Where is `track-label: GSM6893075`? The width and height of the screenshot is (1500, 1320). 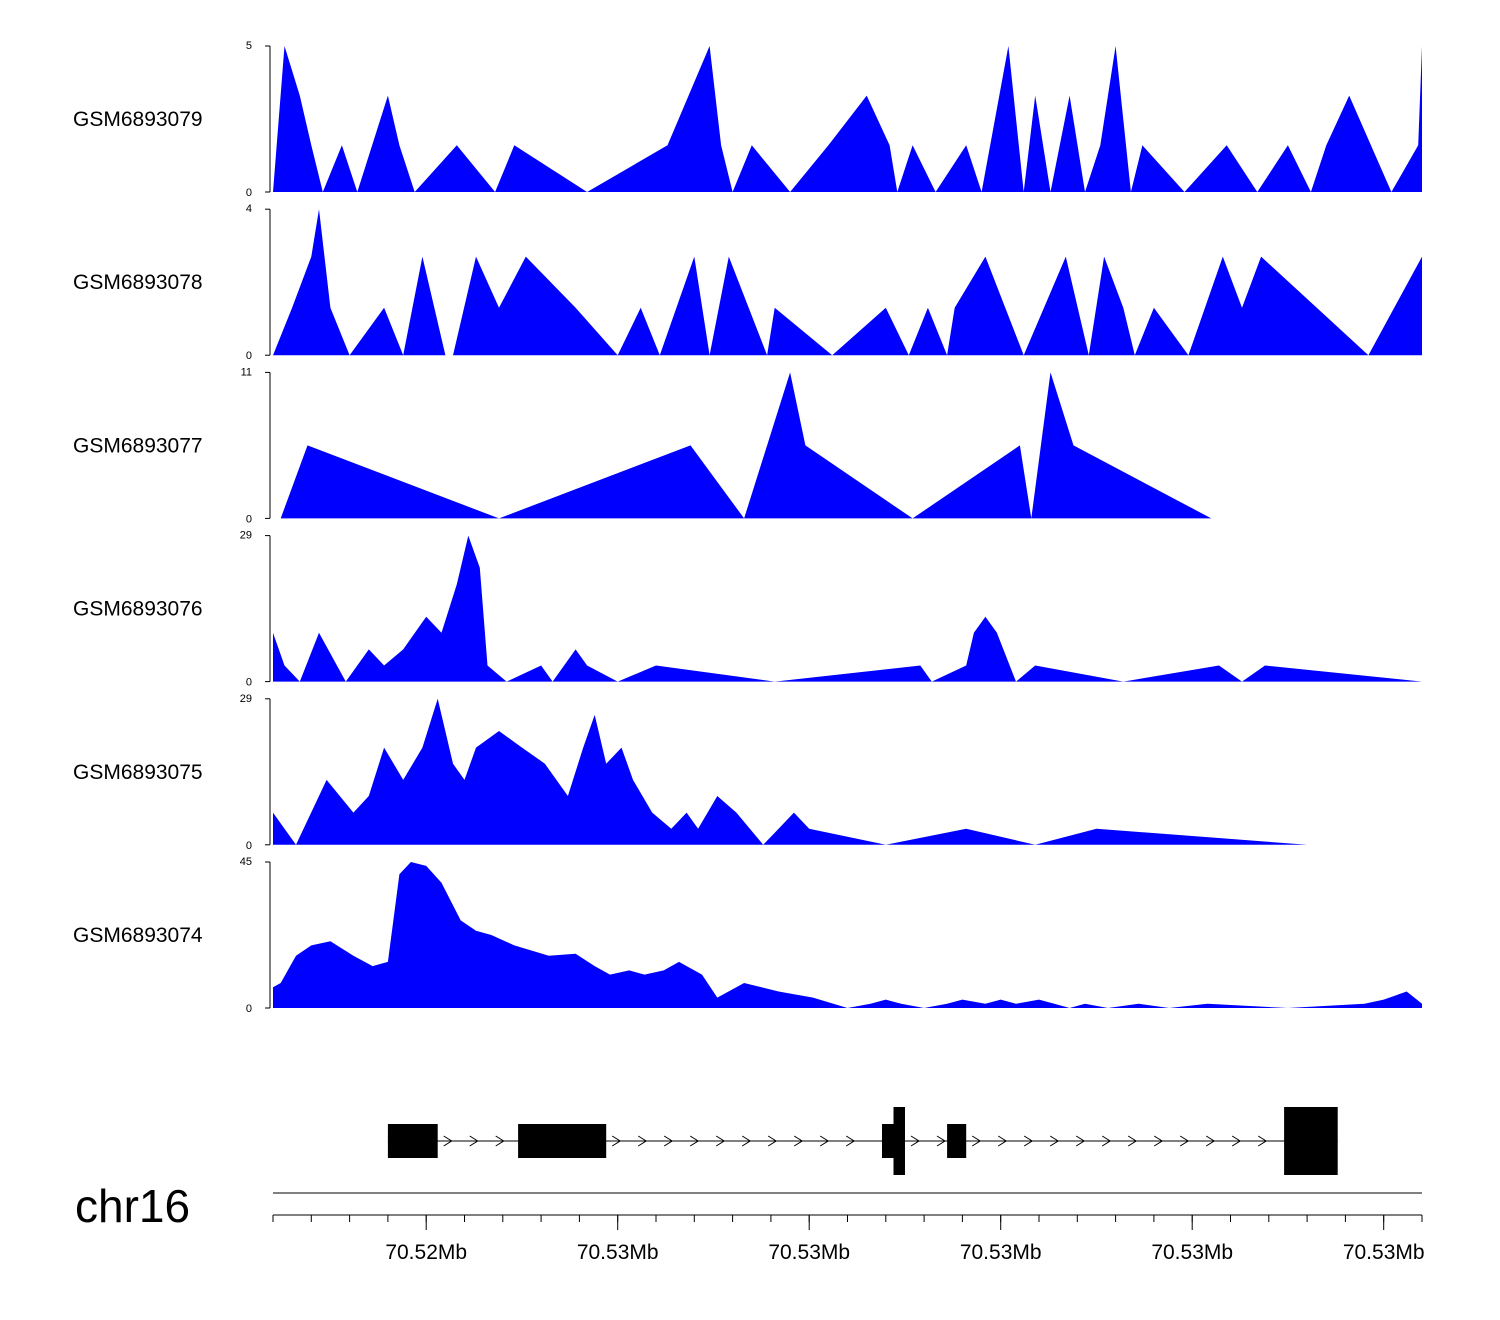 track-label: GSM6893075 is located at coordinates (138, 772).